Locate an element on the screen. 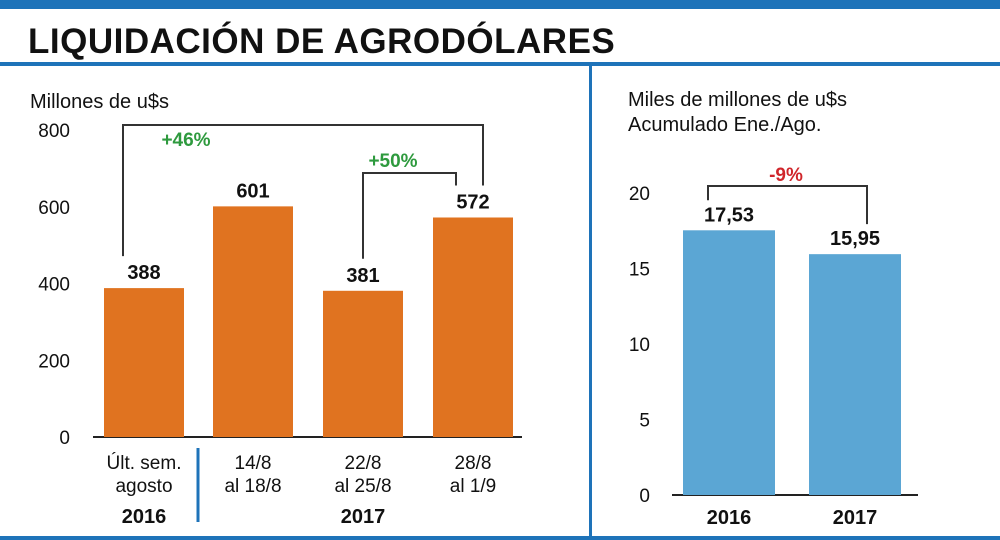 The image size is (1000, 540). right-y-tick-label: 0 is located at coordinates (644, 496).